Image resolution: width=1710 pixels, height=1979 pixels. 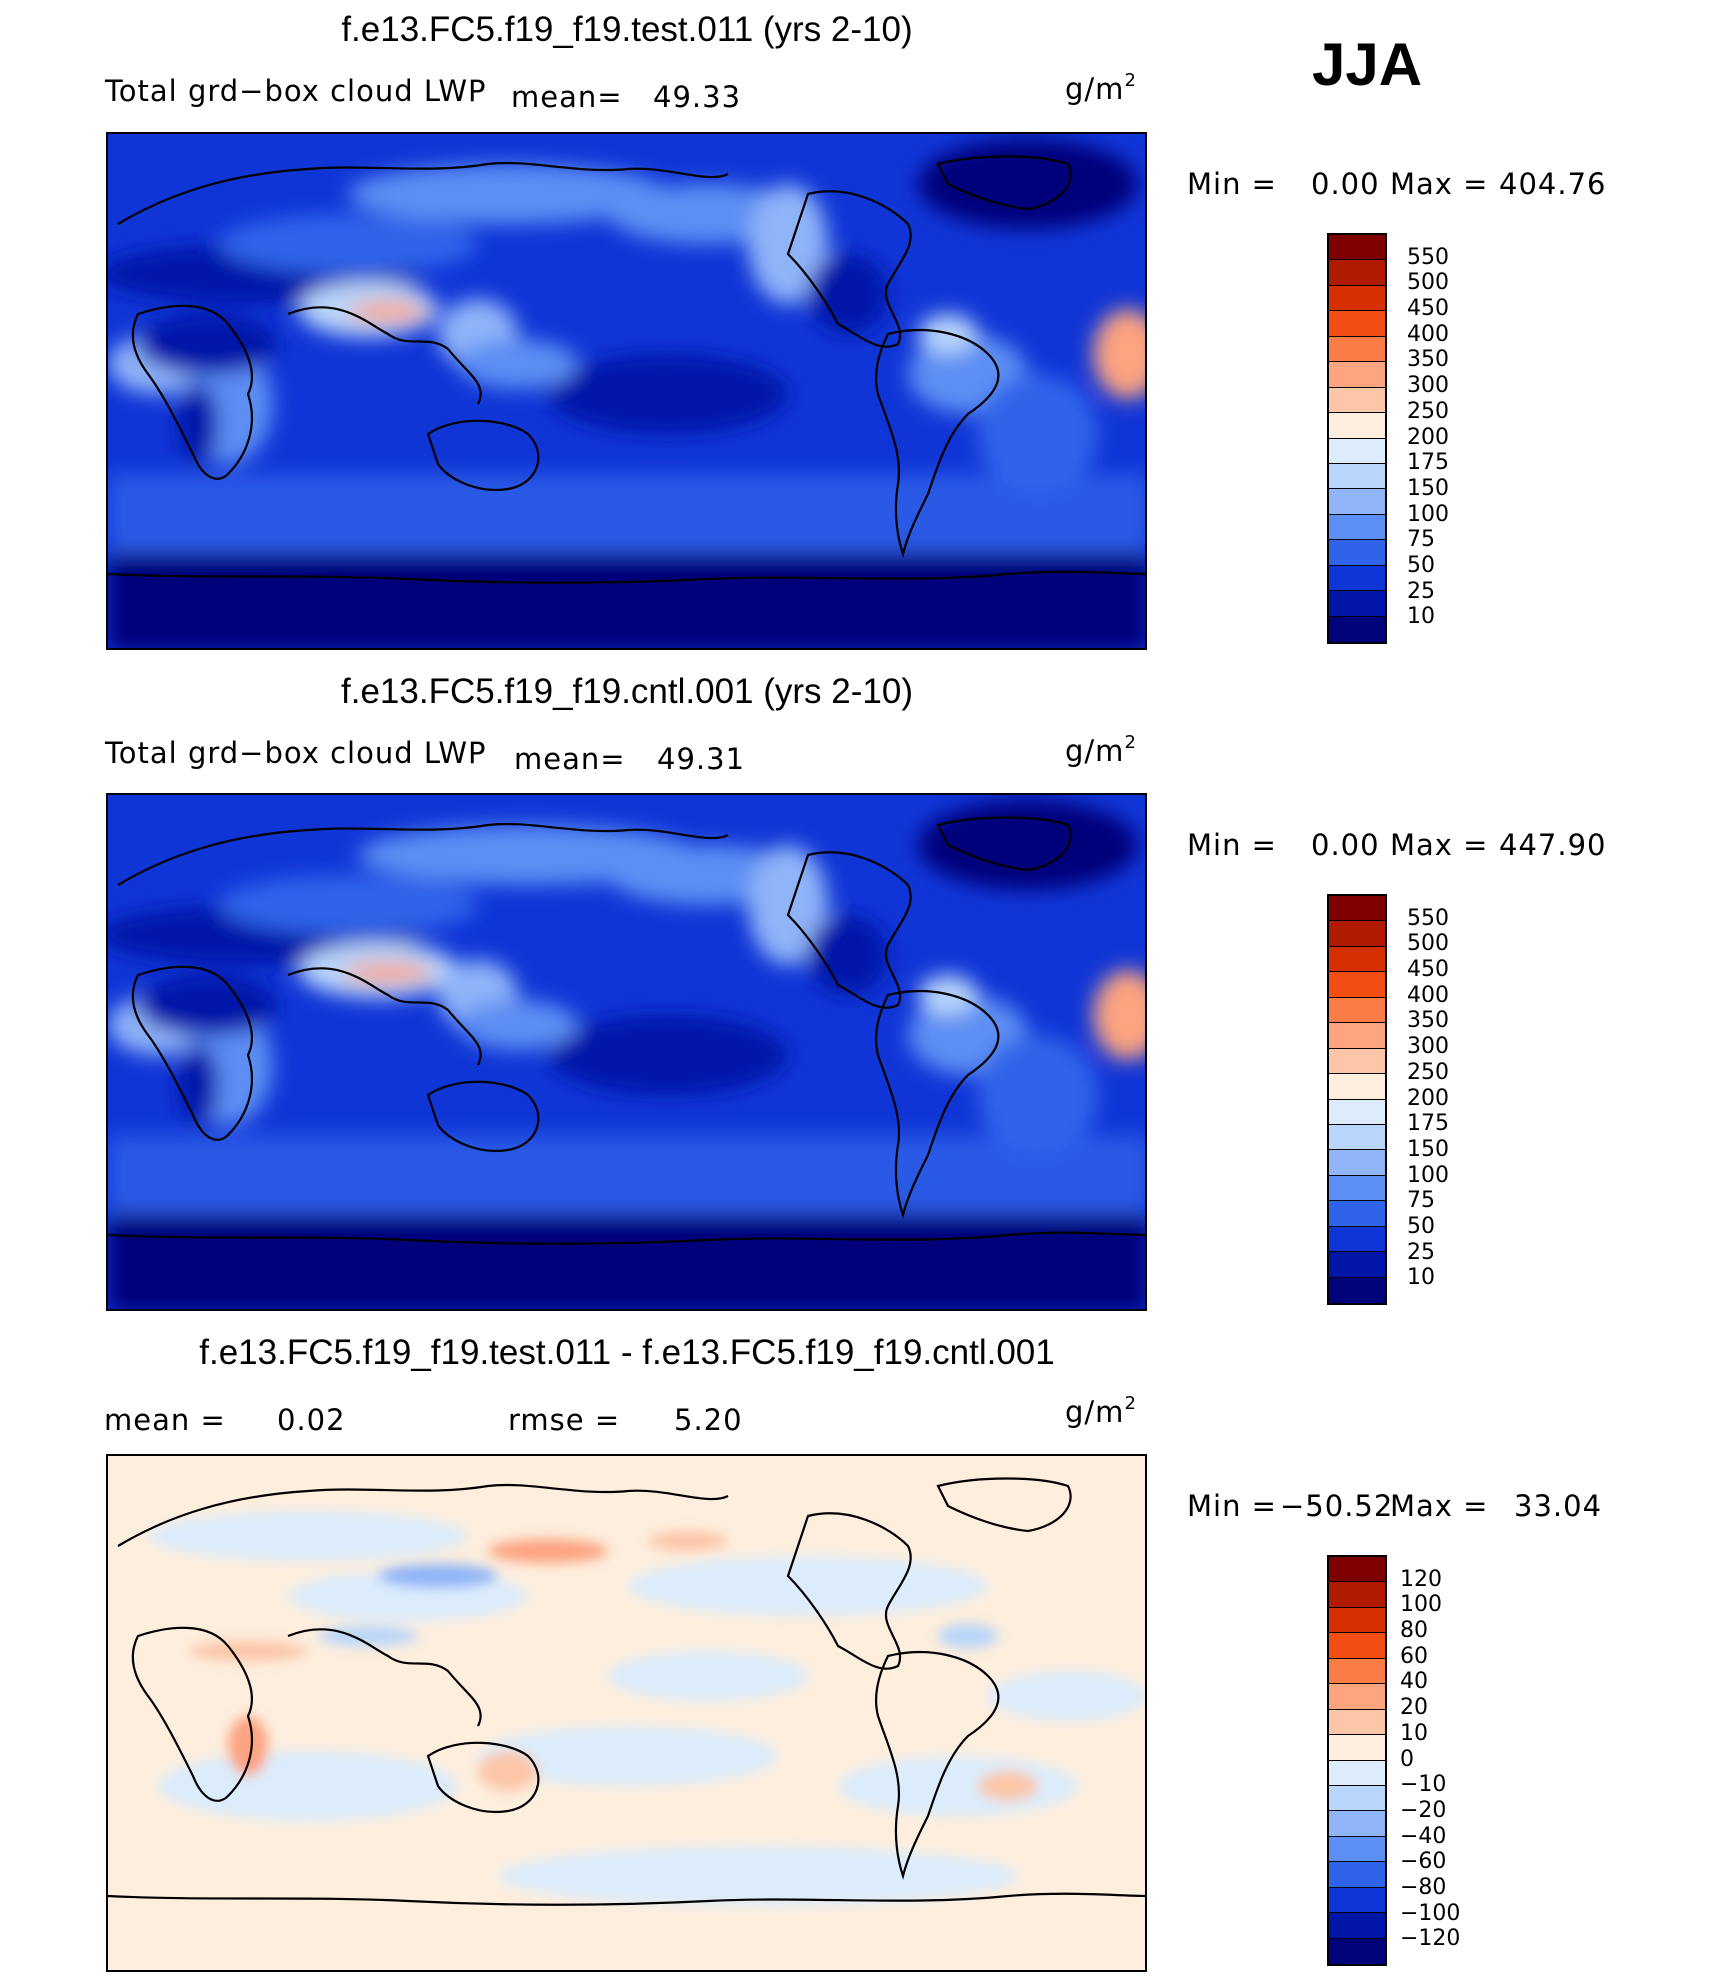 What do you see at coordinates (1414, 1708) in the screenshot?
I see `colorbar-tick-label: 20` at bounding box center [1414, 1708].